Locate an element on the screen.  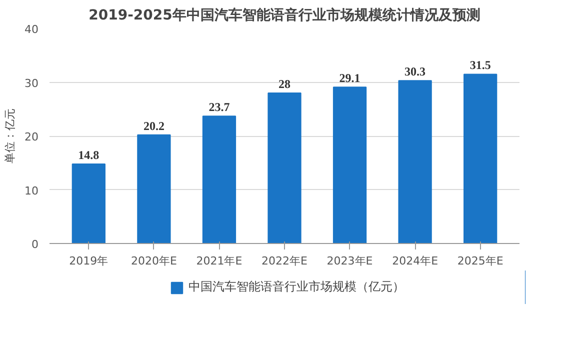
y-axis-title: 单位：亿元 is located at coordinates (10, 136).